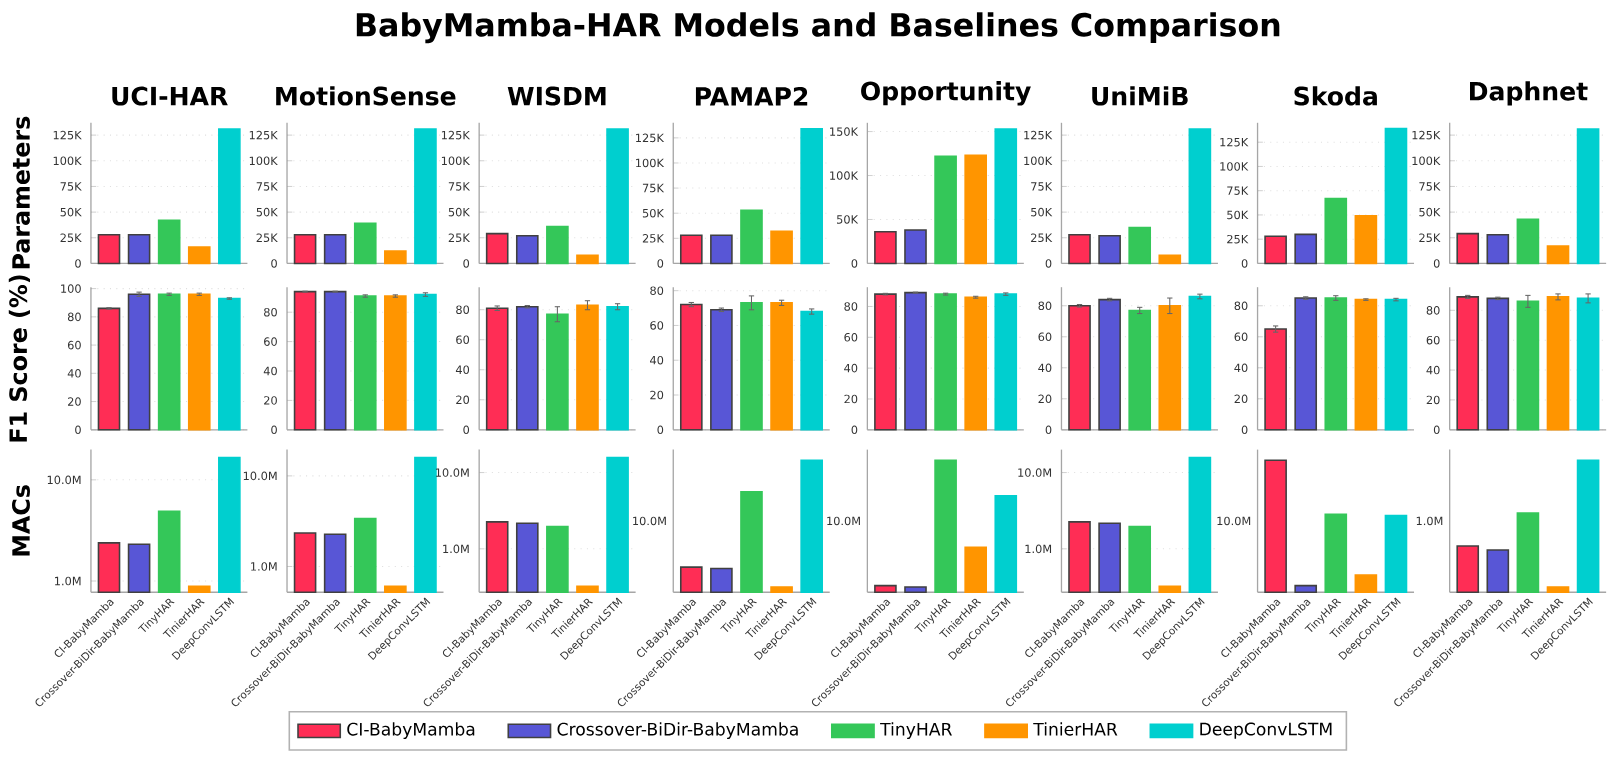 The height and width of the screenshot is (758, 1620). I want to click on chart-title: Opportunity, so click(946, 93).